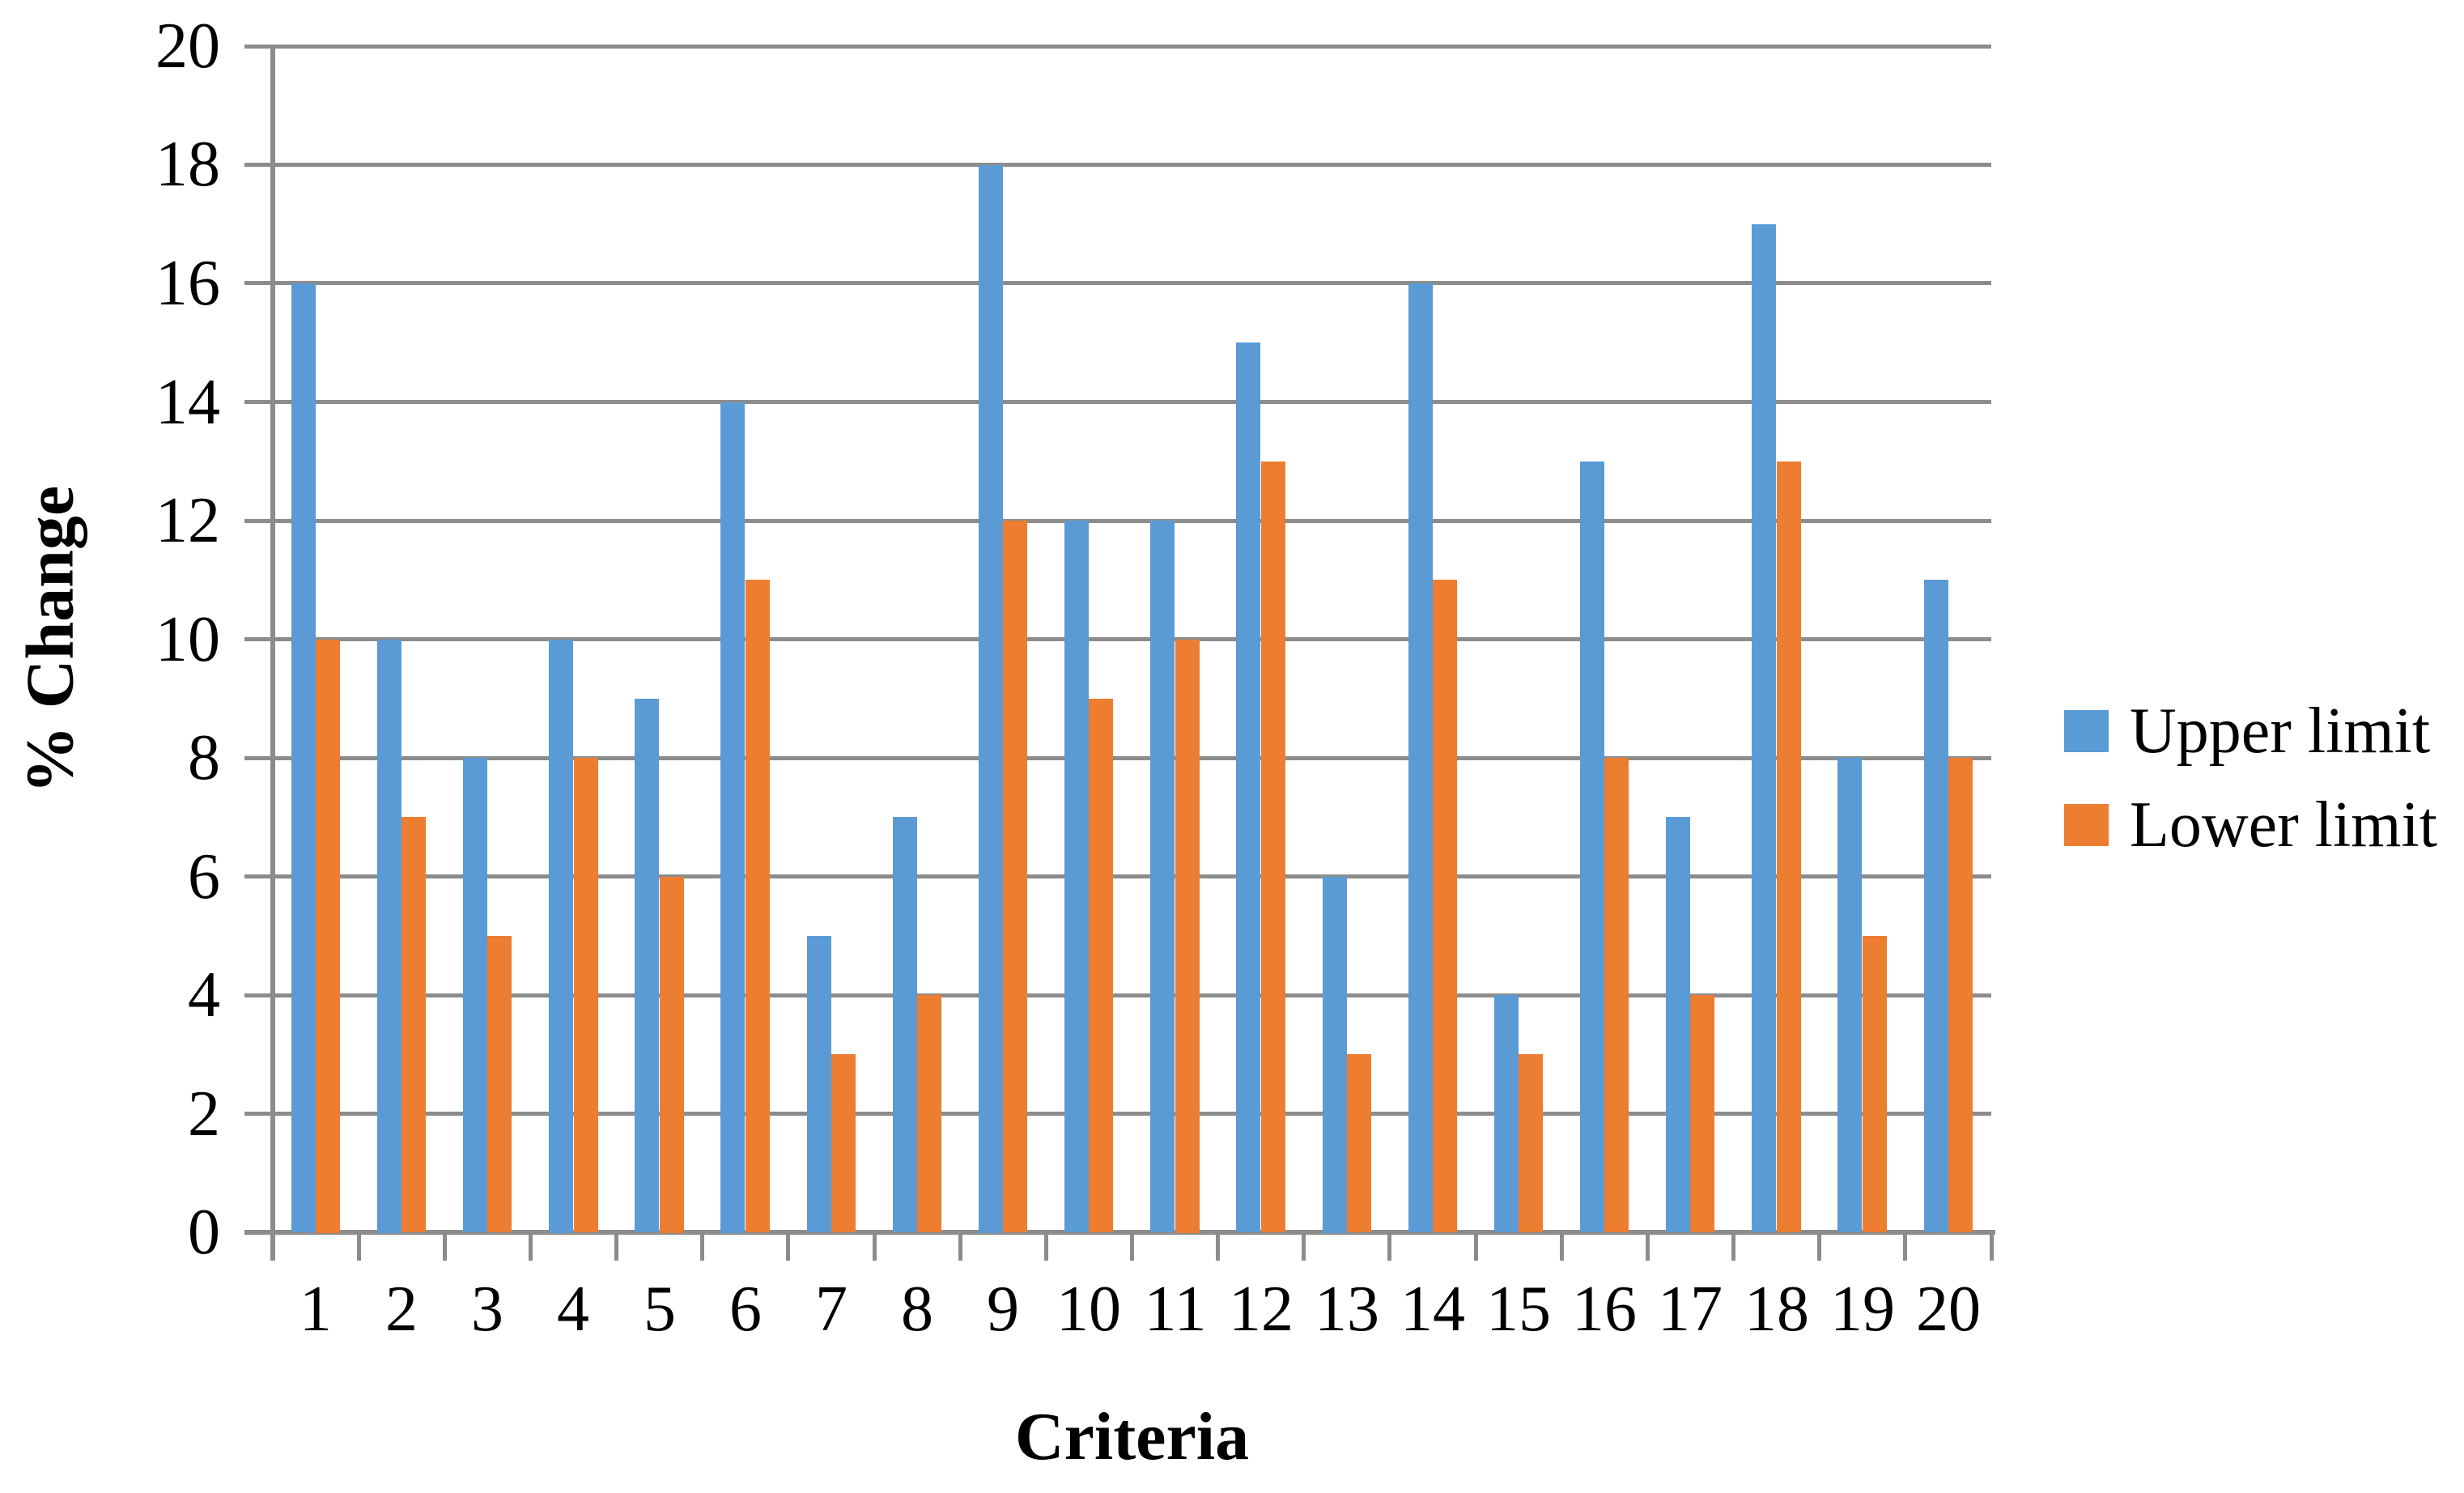  I want to click on legend-swatch-upper-limit, so click(2087, 731).